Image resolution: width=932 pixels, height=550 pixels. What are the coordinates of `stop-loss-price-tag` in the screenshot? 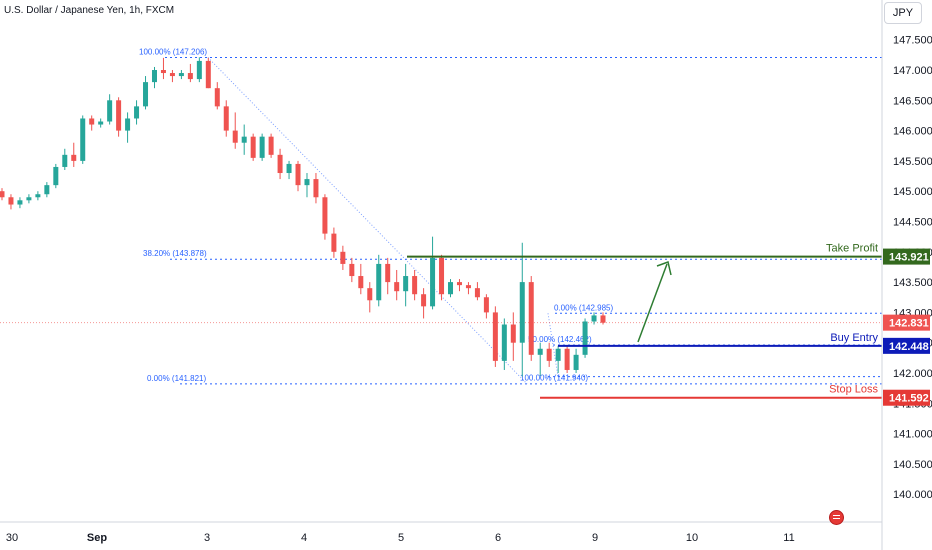 It's located at (906, 397).